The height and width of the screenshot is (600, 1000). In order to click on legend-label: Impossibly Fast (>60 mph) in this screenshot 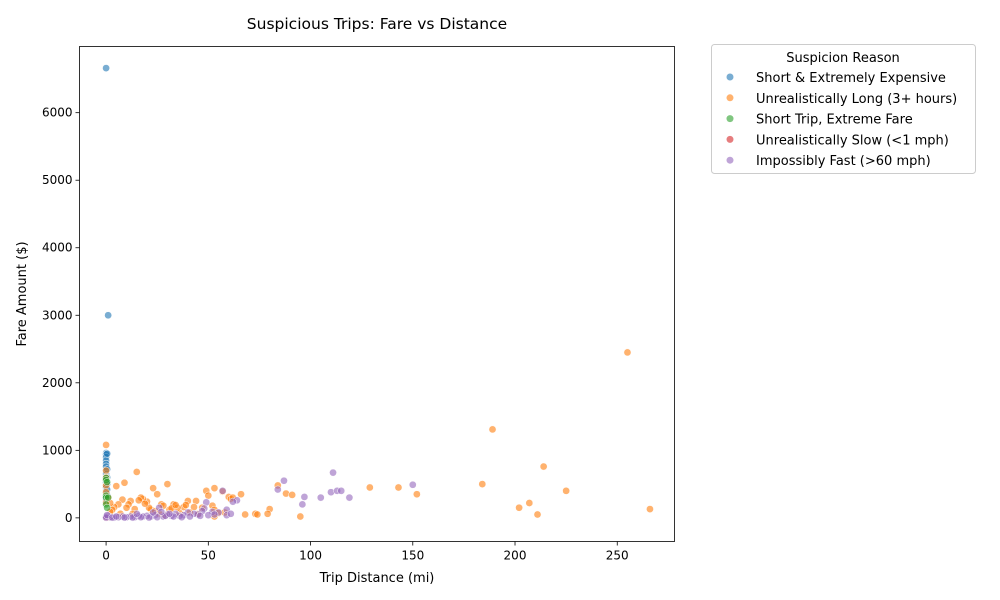, I will do `click(843, 161)`.